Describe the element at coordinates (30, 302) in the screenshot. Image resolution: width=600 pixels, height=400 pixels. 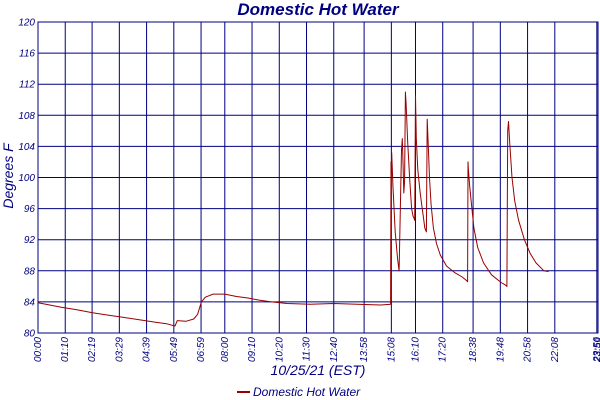
I see `y-tick-label: 84` at that location.